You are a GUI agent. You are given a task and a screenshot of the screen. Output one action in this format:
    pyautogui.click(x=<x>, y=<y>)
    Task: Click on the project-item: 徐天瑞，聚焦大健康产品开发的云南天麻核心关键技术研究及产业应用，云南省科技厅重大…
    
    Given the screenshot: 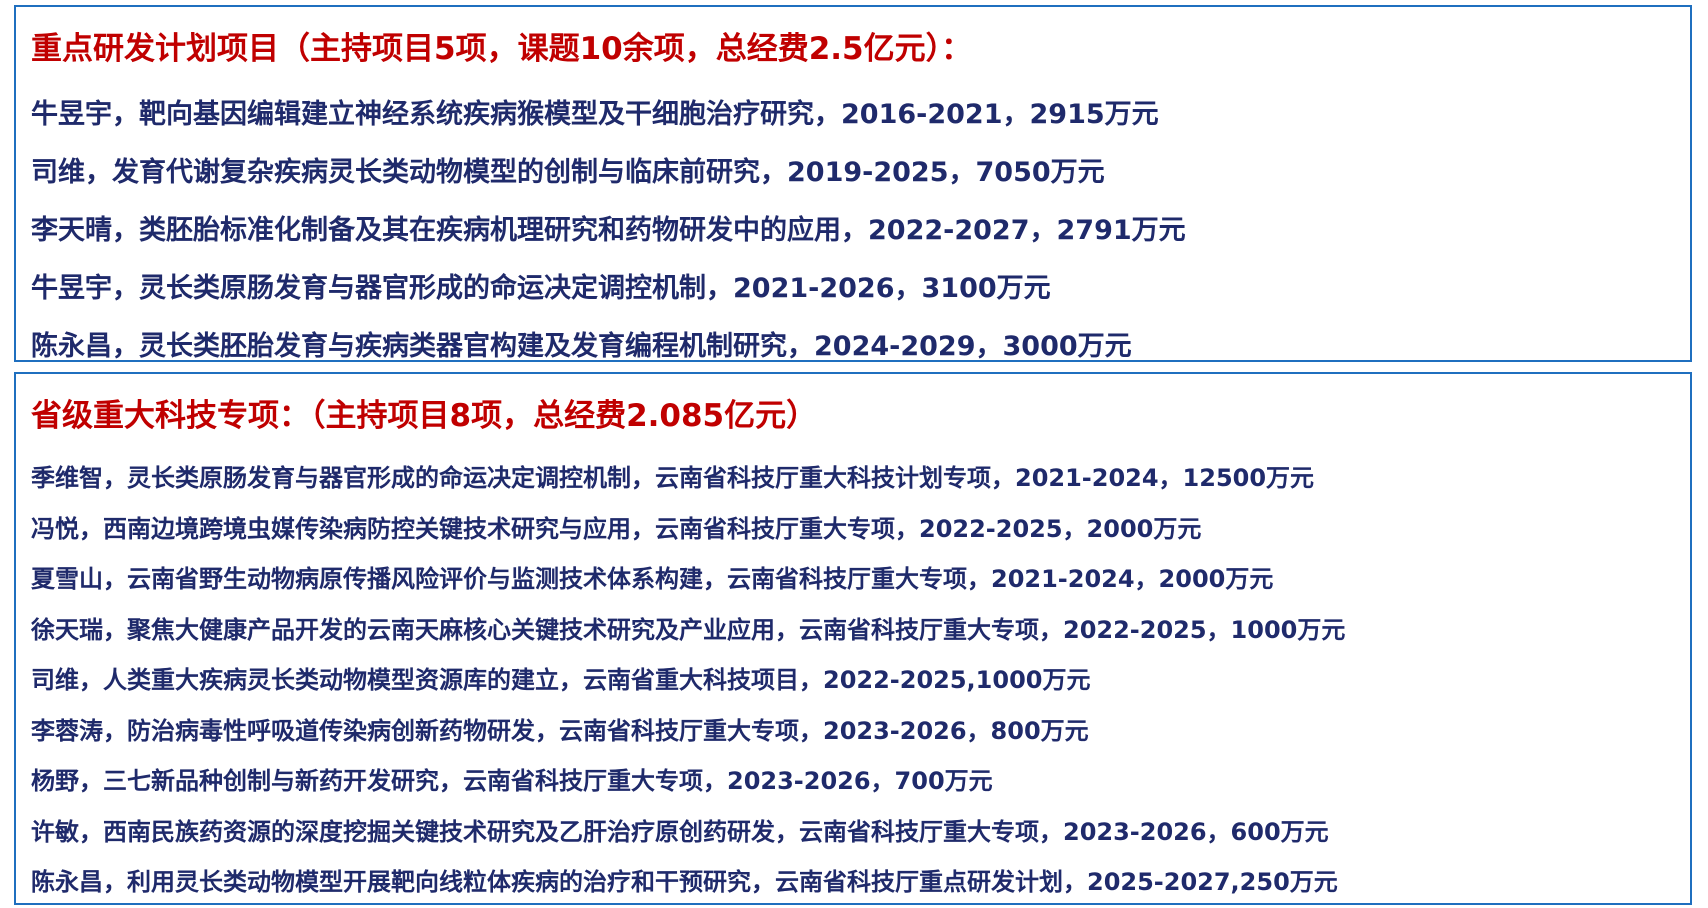 What is the action you would take?
    pyautogui.click(x=688, y=629)
    